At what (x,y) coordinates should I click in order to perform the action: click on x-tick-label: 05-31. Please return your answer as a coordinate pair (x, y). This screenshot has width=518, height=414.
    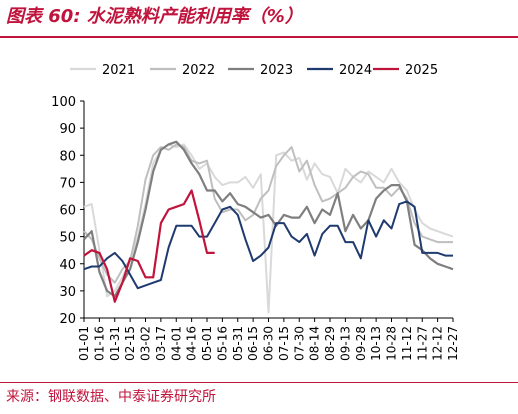
    Looking at the image, I should click on (238, 343).